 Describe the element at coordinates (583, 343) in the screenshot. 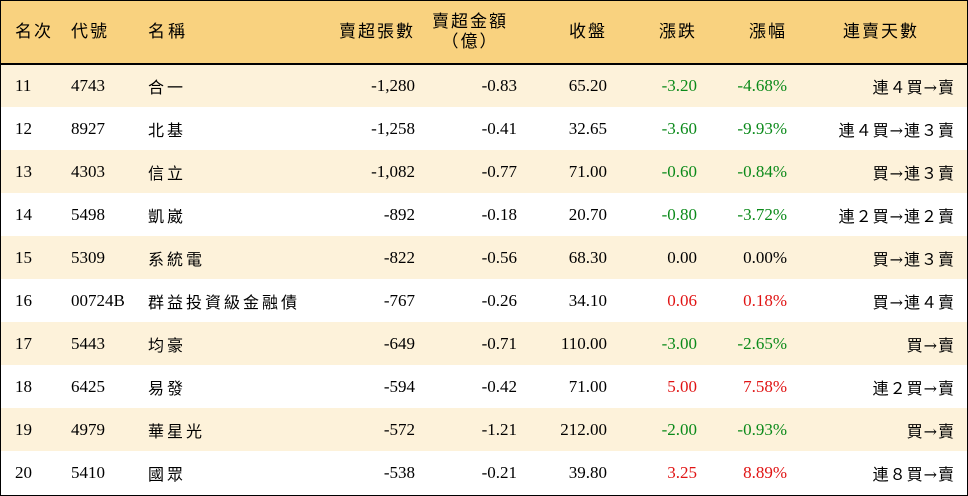

I see `close-cell: 110.00` at that location.